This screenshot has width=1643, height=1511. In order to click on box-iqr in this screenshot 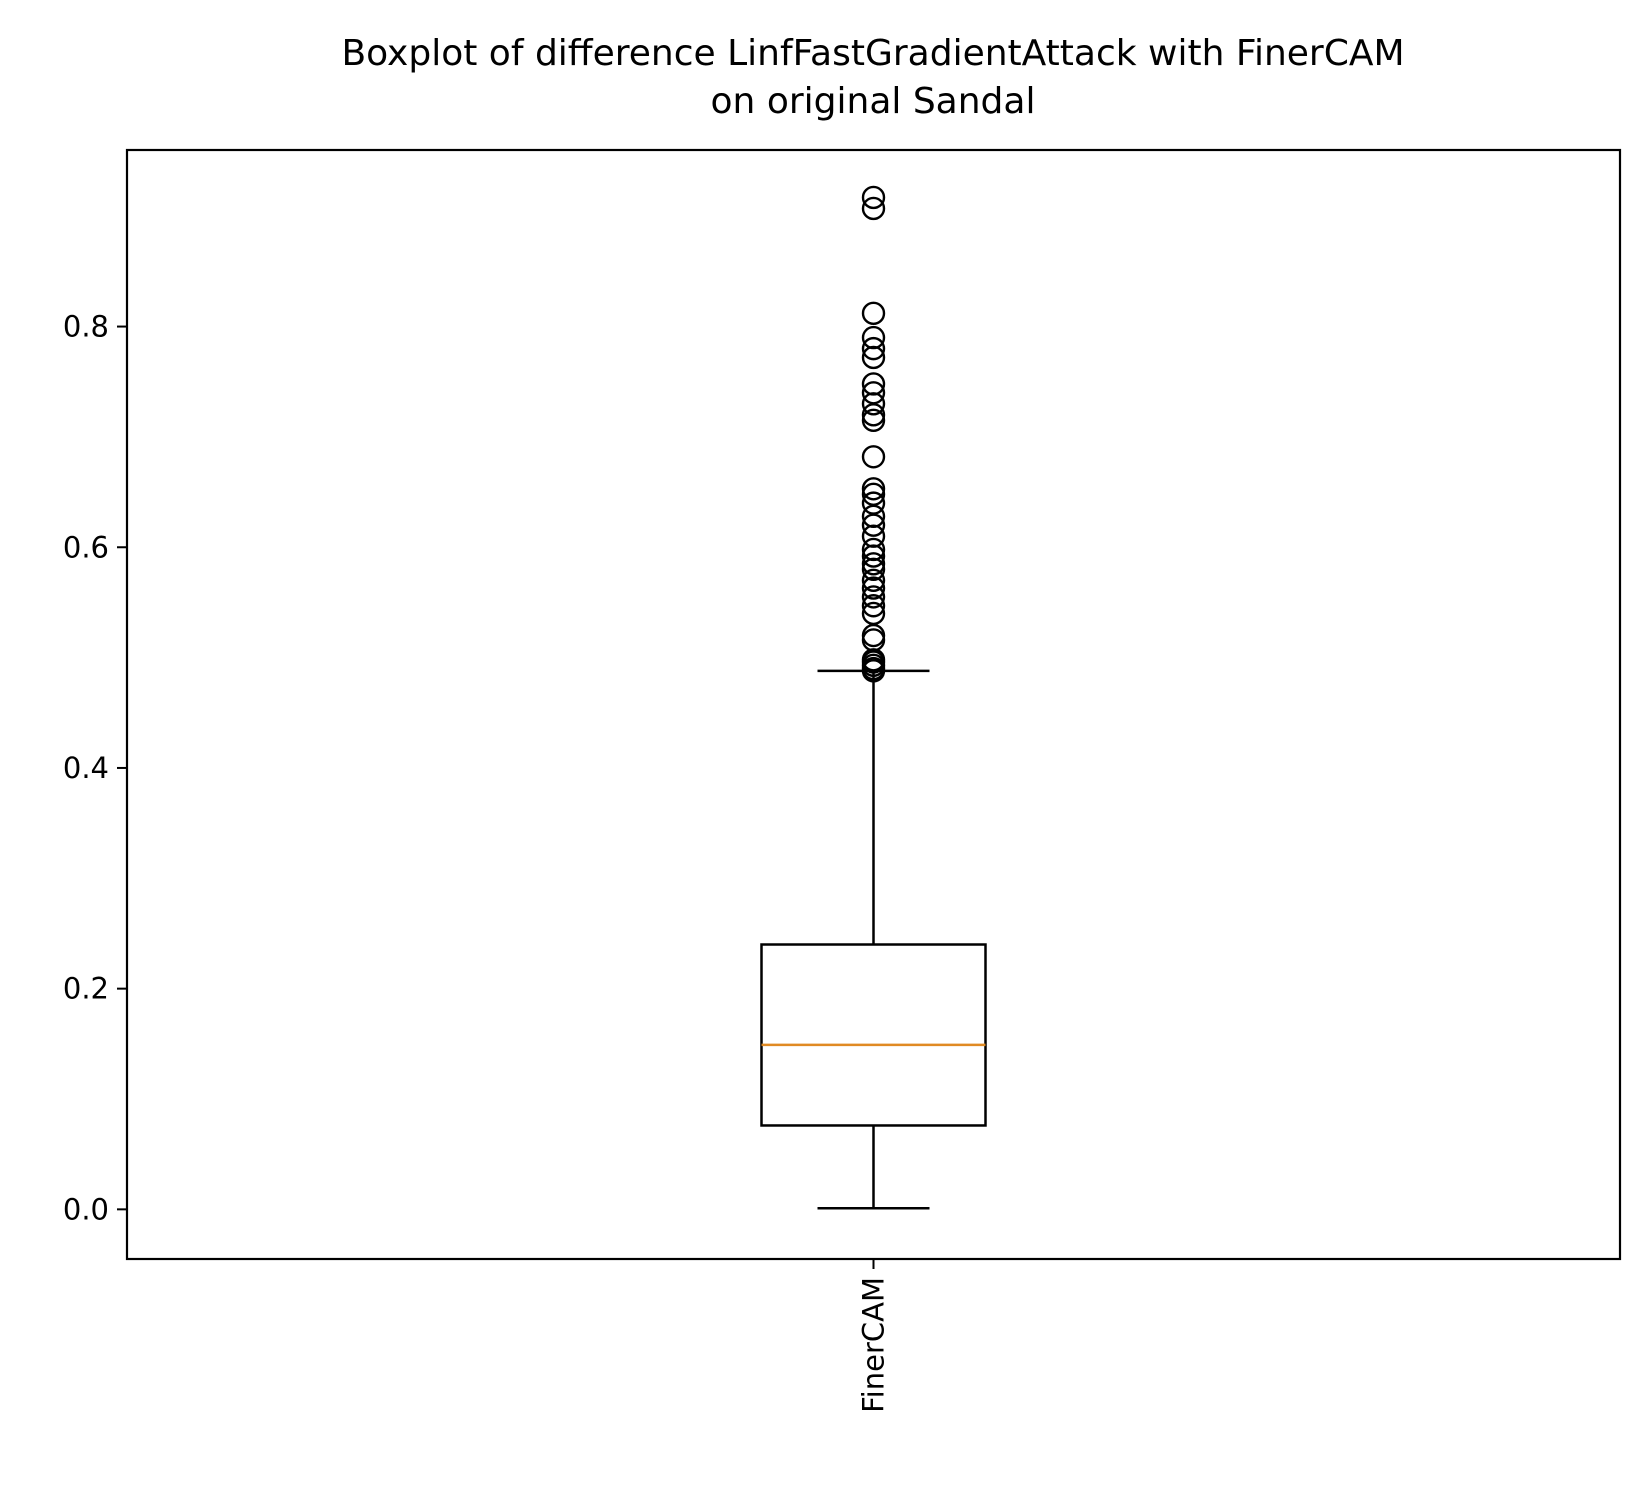, I will do `click(873, 1035)`.